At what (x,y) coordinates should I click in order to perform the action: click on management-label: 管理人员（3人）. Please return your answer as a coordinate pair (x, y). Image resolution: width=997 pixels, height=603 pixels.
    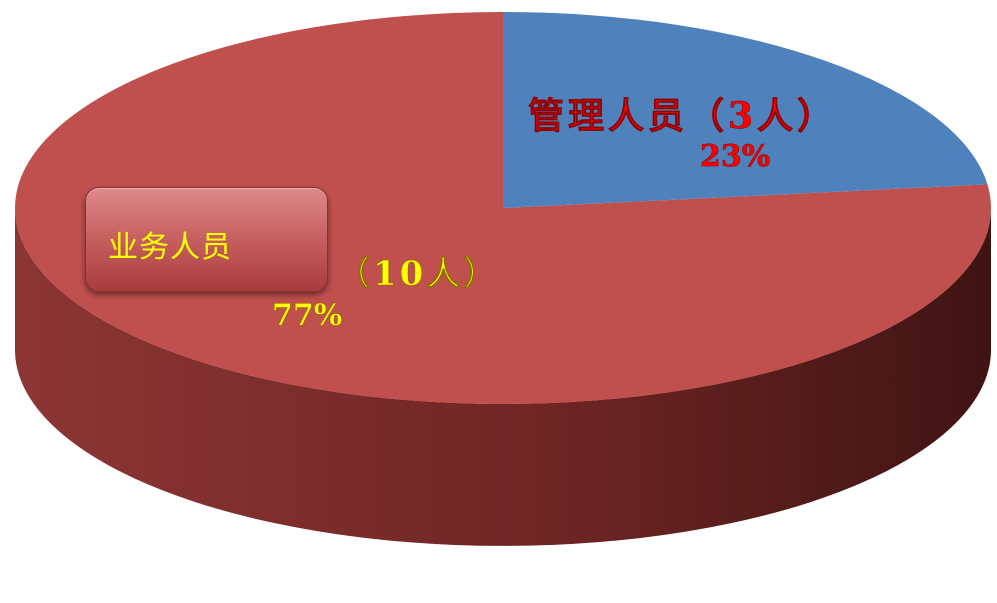
    Looking at the image, I should click on (682, 116).